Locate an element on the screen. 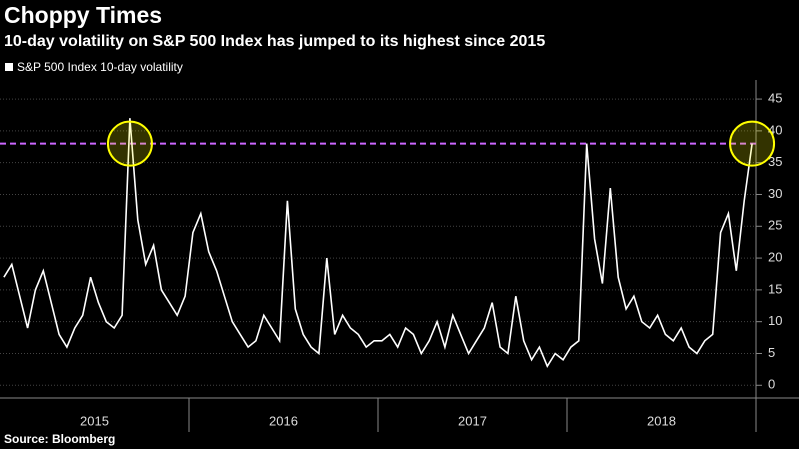  source: Source: Bloomberg is located at coordinates (59, 439).